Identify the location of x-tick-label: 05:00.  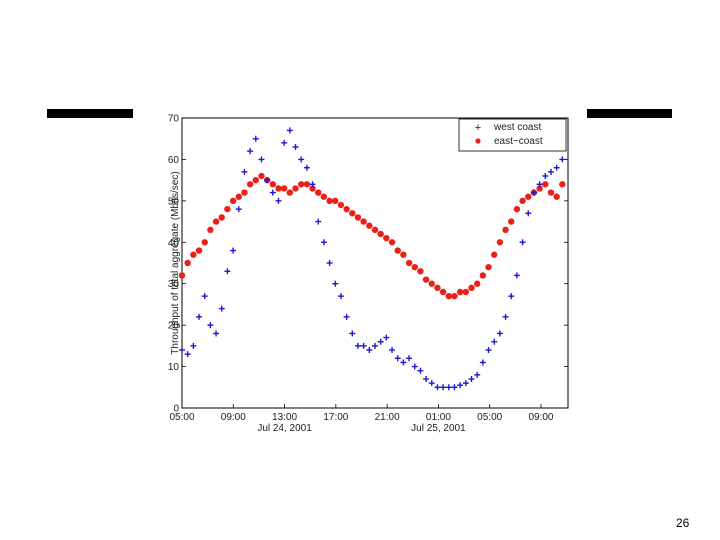
(181, 417).